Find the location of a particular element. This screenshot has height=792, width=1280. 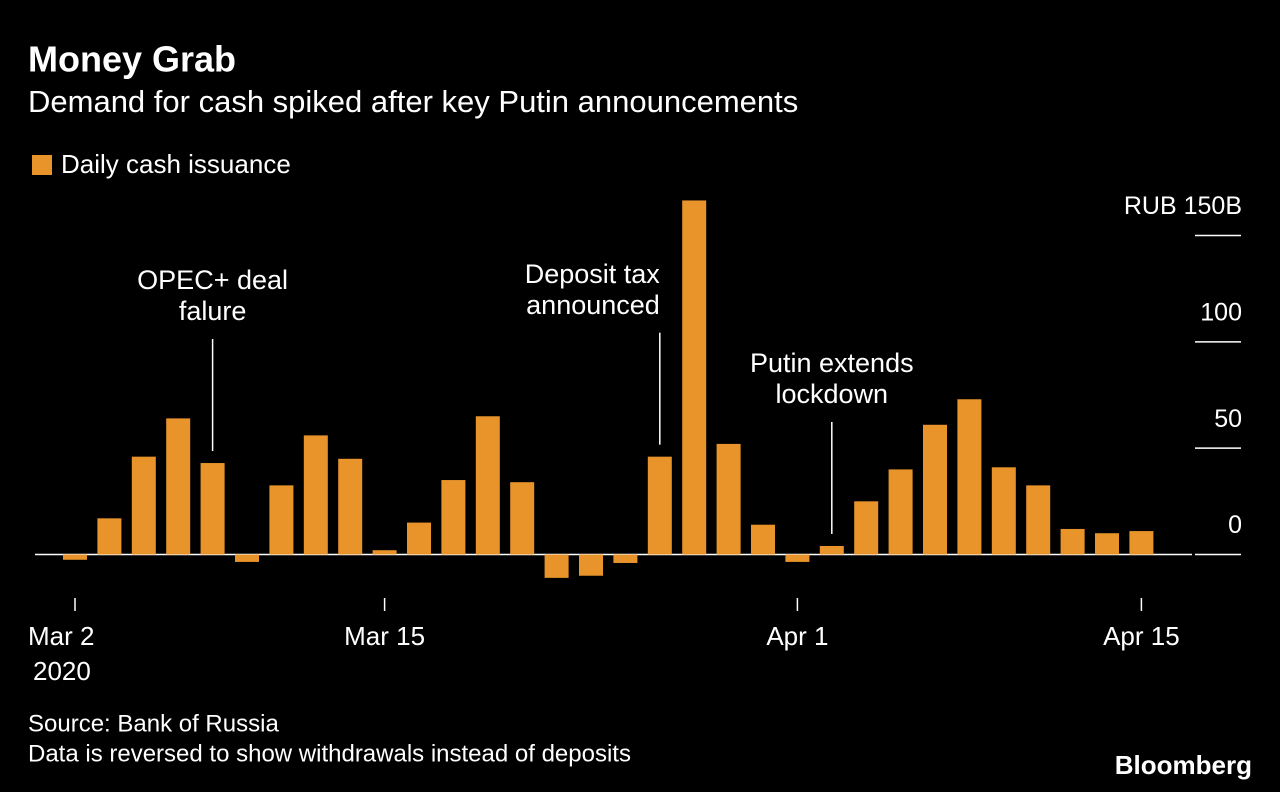

annotation-text: Putin extends is located at coordinates (832, 363).